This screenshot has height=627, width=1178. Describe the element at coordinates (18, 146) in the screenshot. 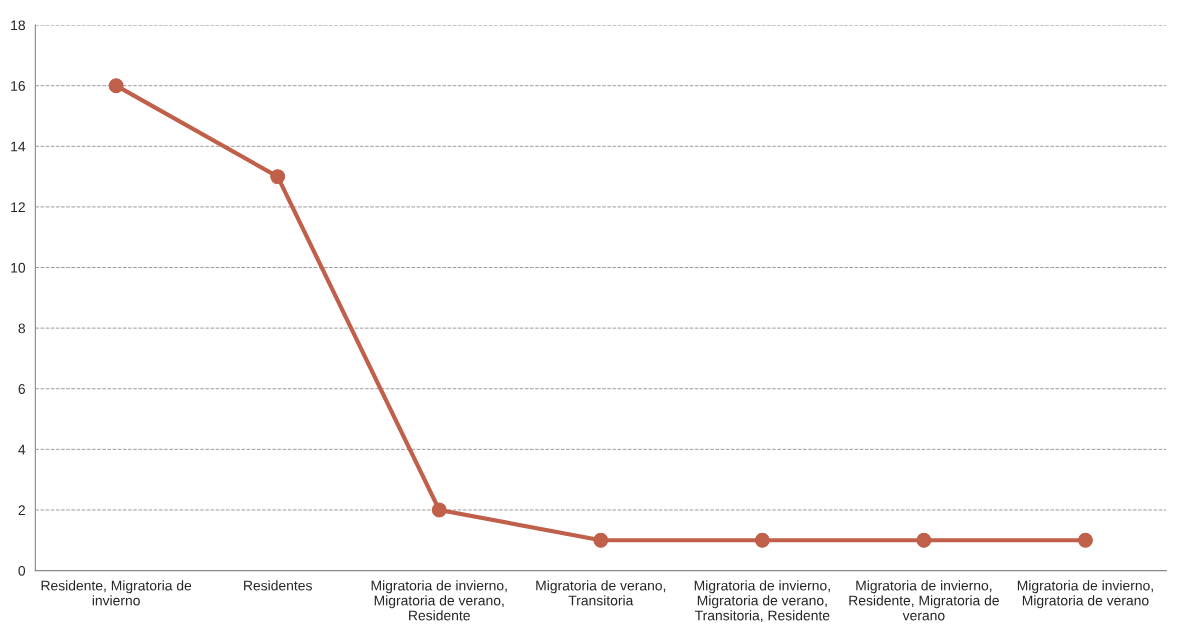

I see `y-tick-label: 14` at that location.